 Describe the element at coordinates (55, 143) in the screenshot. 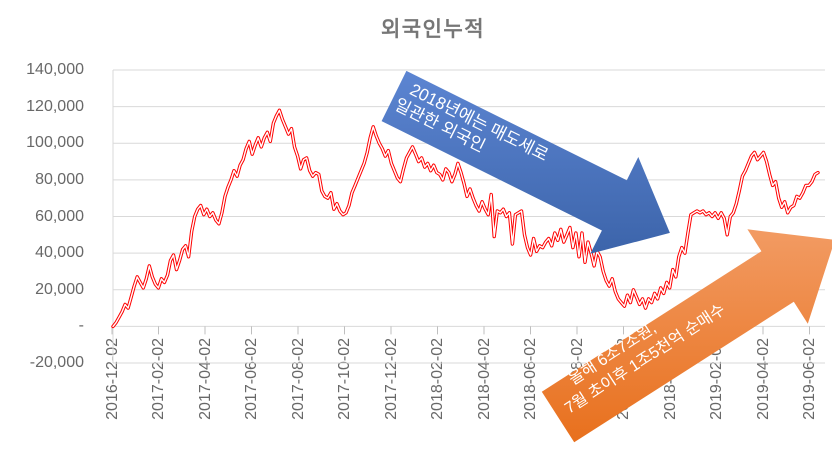

I see `y-axis-label: 100,000` at that location.